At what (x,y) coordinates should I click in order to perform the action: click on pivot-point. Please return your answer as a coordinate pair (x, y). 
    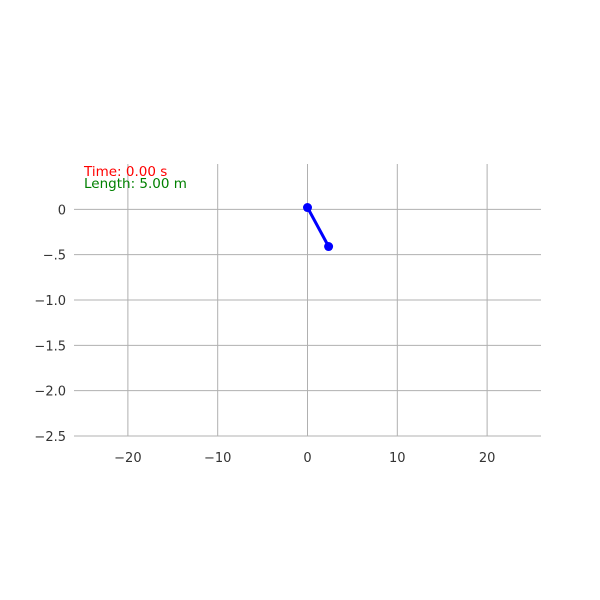
    Looking at the image, I should click on (307, 208).